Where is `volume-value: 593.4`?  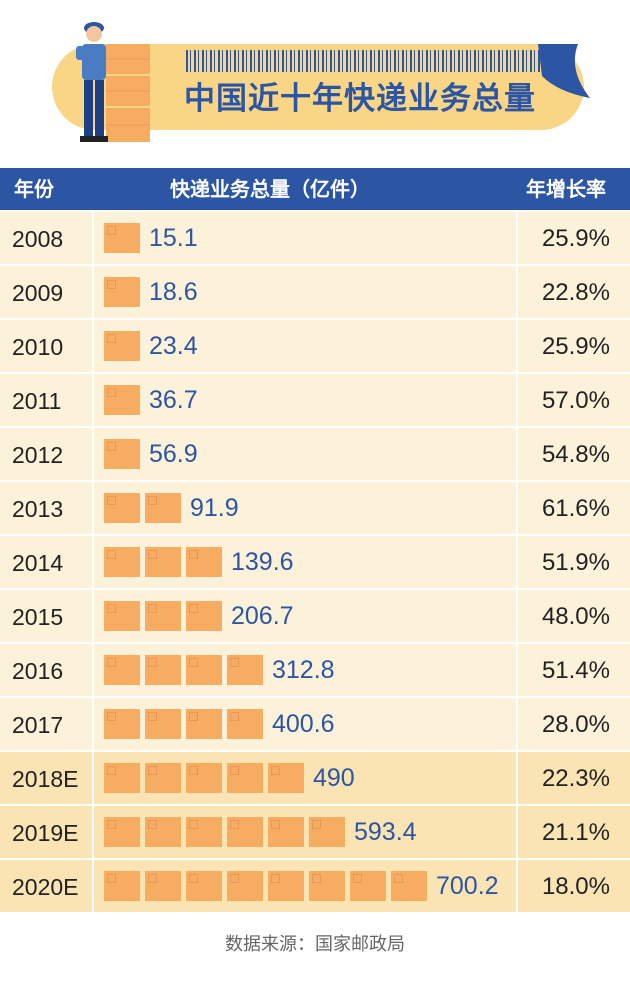 volume-value: 593.4 is located at coordinates (385, 832).